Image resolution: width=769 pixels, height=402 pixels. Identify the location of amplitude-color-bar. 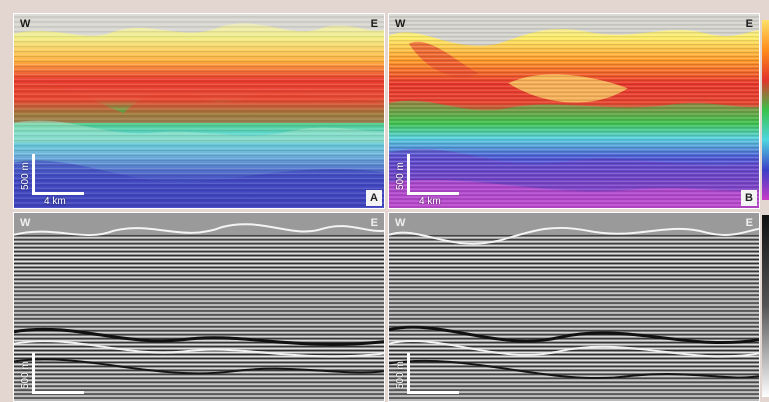
(765, 306).